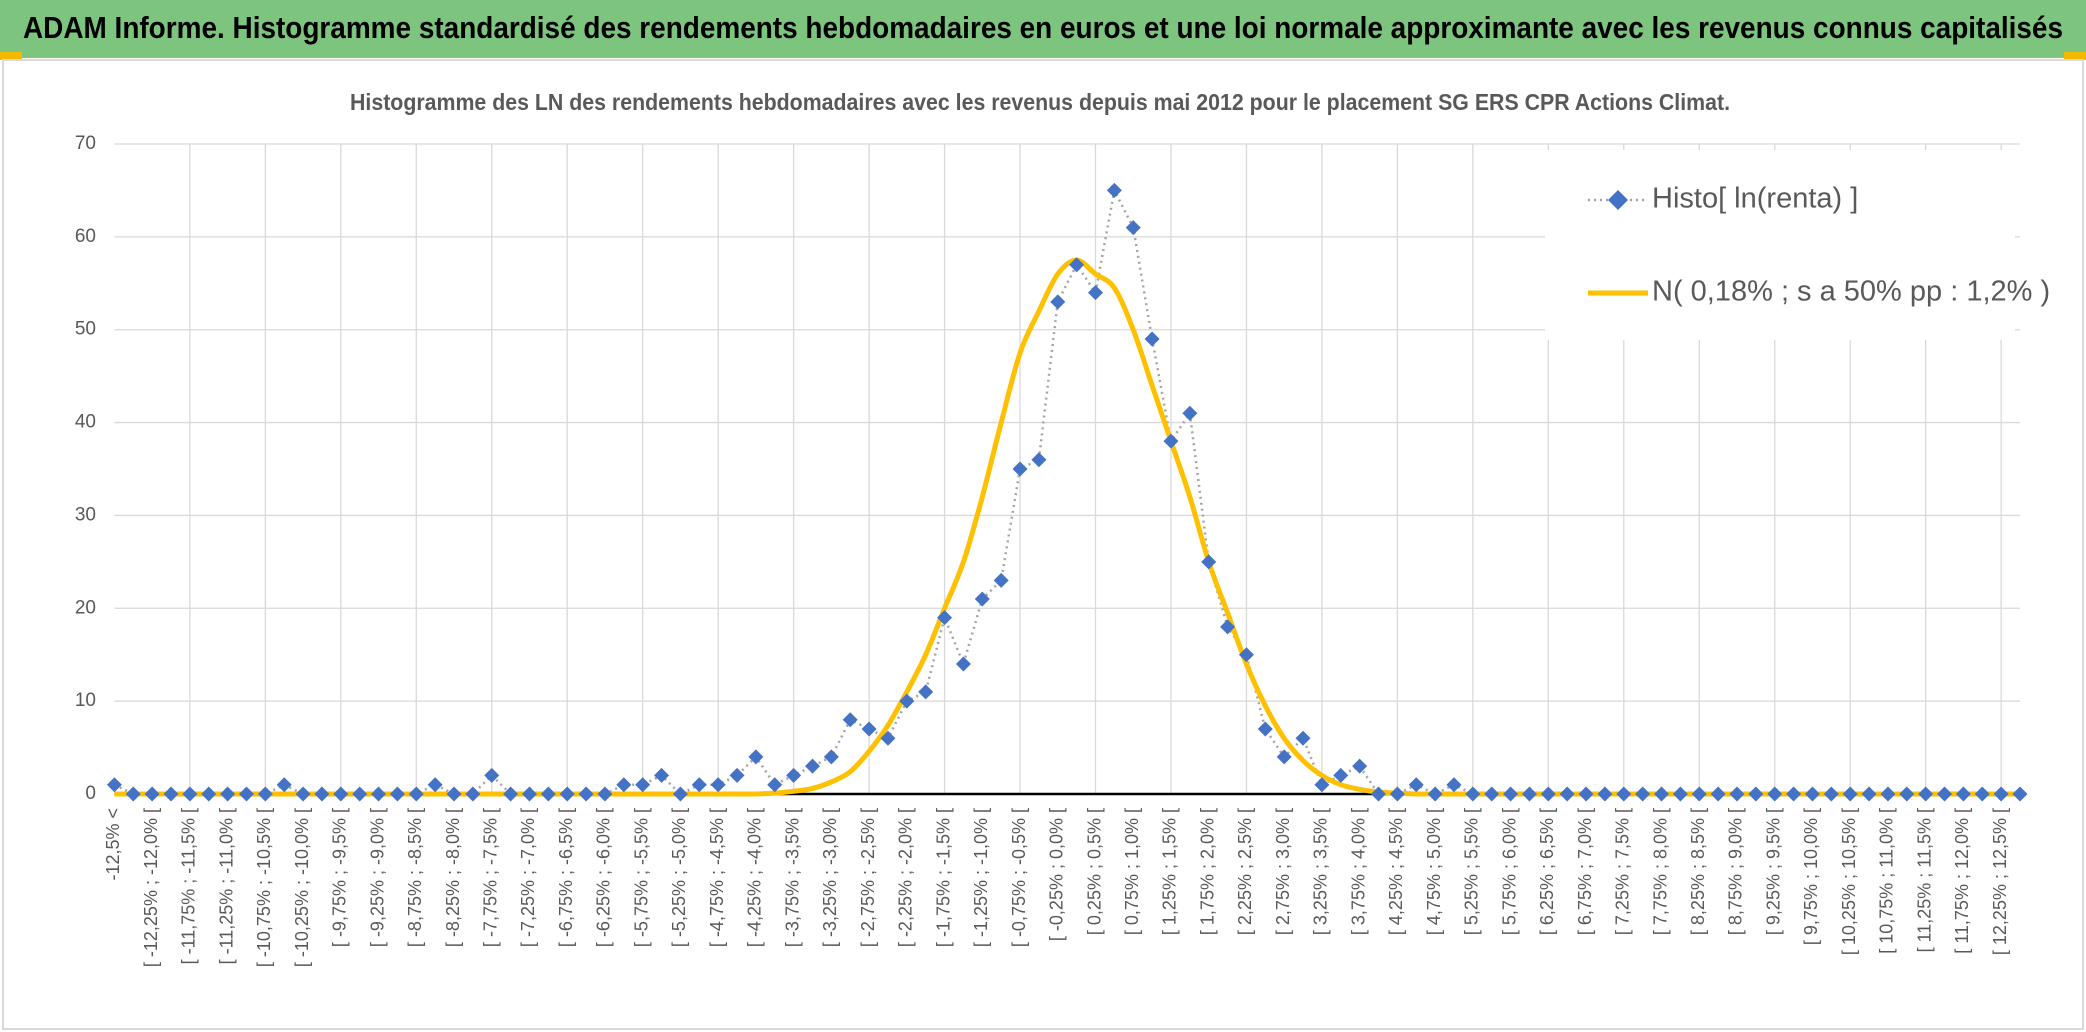  What do you see at coordinates (1170, 871) in the screenshot?
I see `x-tick-label: [ 1,25% ; 1,5% [` at bounding box center [1170, 871].